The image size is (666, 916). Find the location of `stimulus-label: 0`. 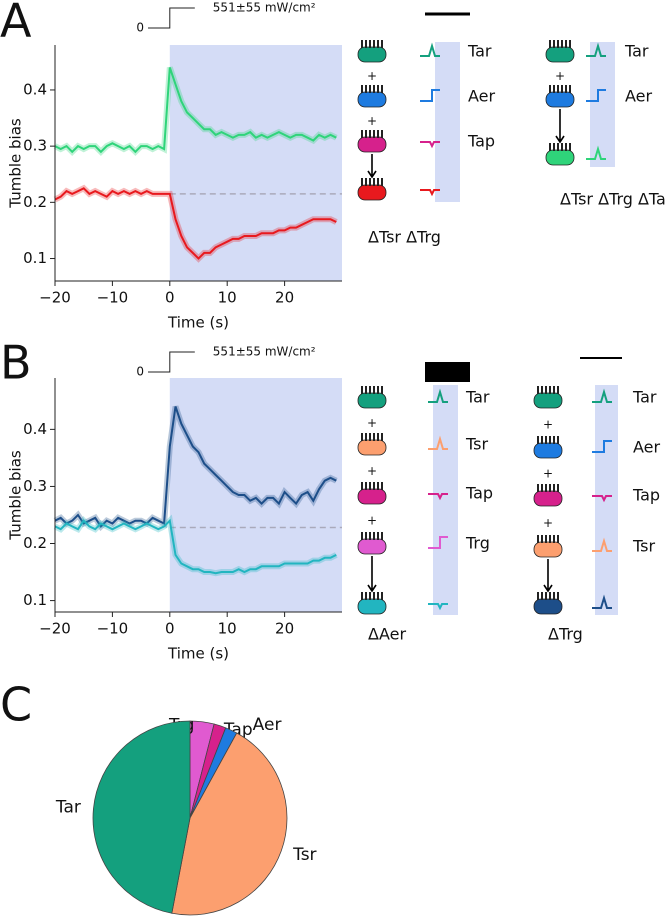

stimulus-label: 0 is located at coordinates (140, 372).